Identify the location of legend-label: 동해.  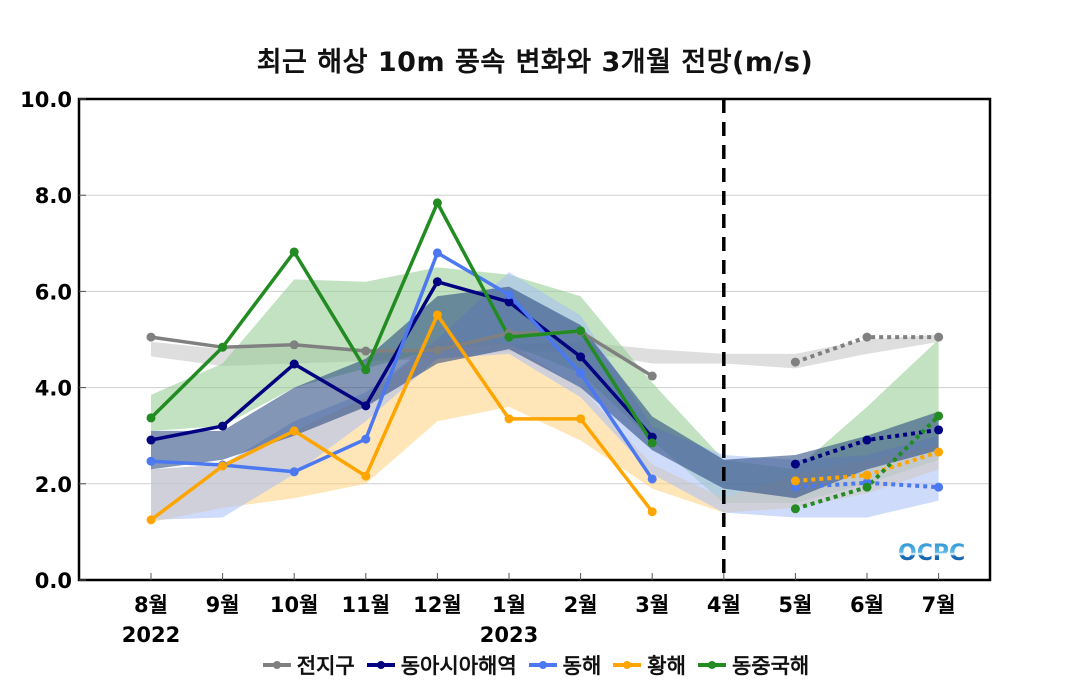
(582, 666).